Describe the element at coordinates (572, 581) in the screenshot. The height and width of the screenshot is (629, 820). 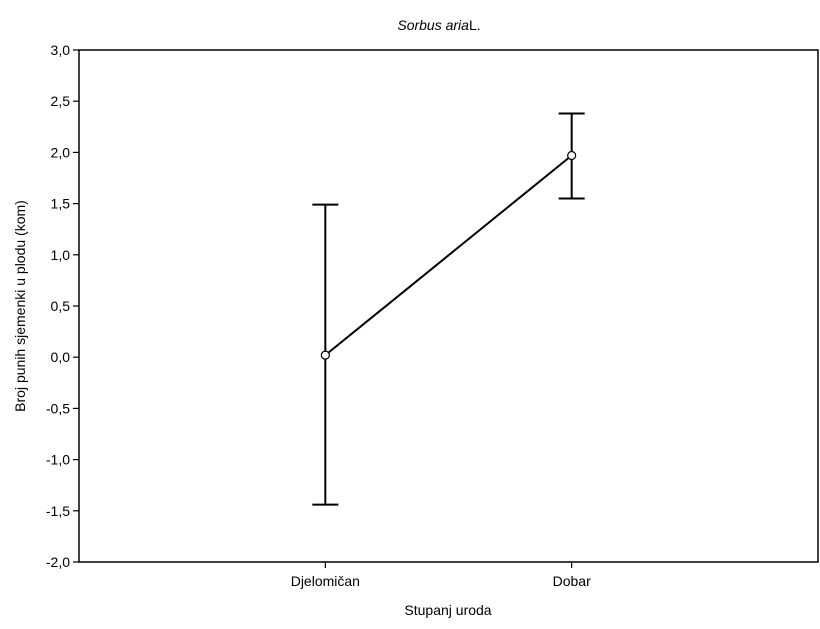
I see `x-tick-label: Dobar` at that location.